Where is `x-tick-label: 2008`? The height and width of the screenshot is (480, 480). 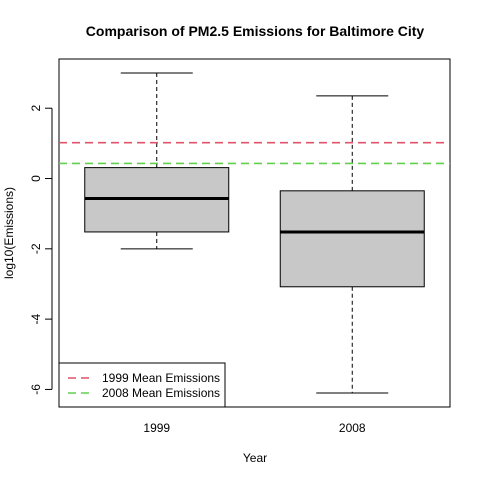
x-tick-label: 2008 is located at coordinates (352, 428).